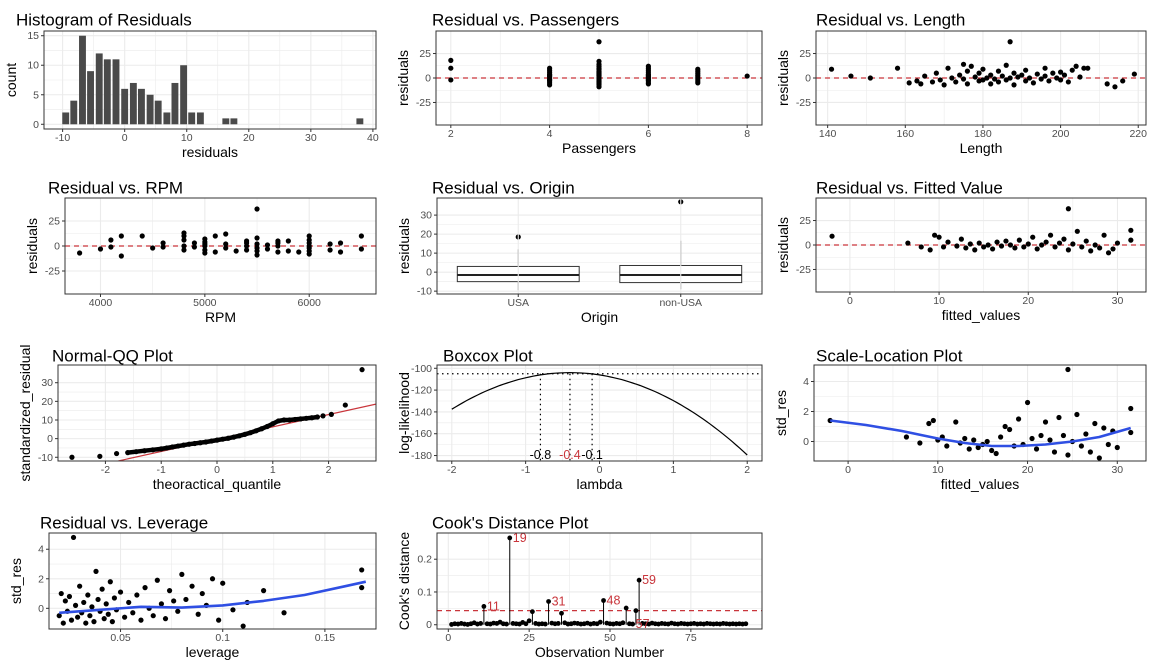 Image resolution: width=1152 pixels, height=672 pixels. Describe the element at coordinates (909, 187) in the screenshot. I see `panel-title: Residual vs. Fitted Value` at that location.